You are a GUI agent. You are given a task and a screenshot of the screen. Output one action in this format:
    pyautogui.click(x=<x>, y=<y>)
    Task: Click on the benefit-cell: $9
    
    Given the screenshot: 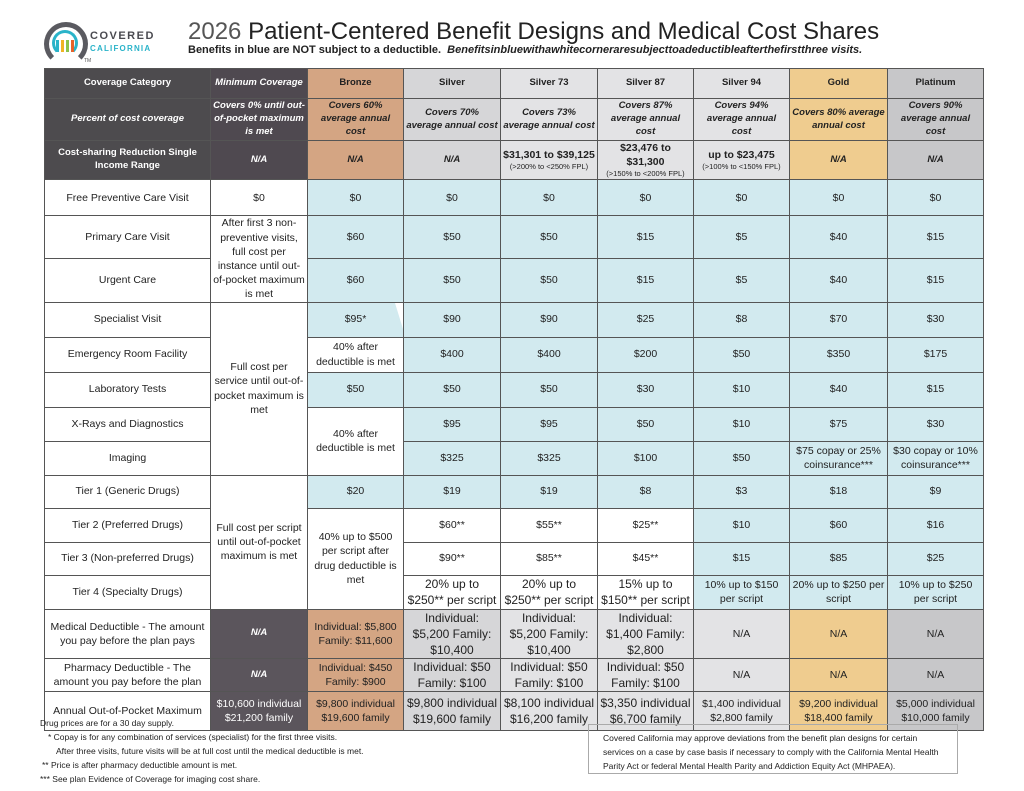 What is the action you would take?
    pyautogui.click(x=935, y=491)
    